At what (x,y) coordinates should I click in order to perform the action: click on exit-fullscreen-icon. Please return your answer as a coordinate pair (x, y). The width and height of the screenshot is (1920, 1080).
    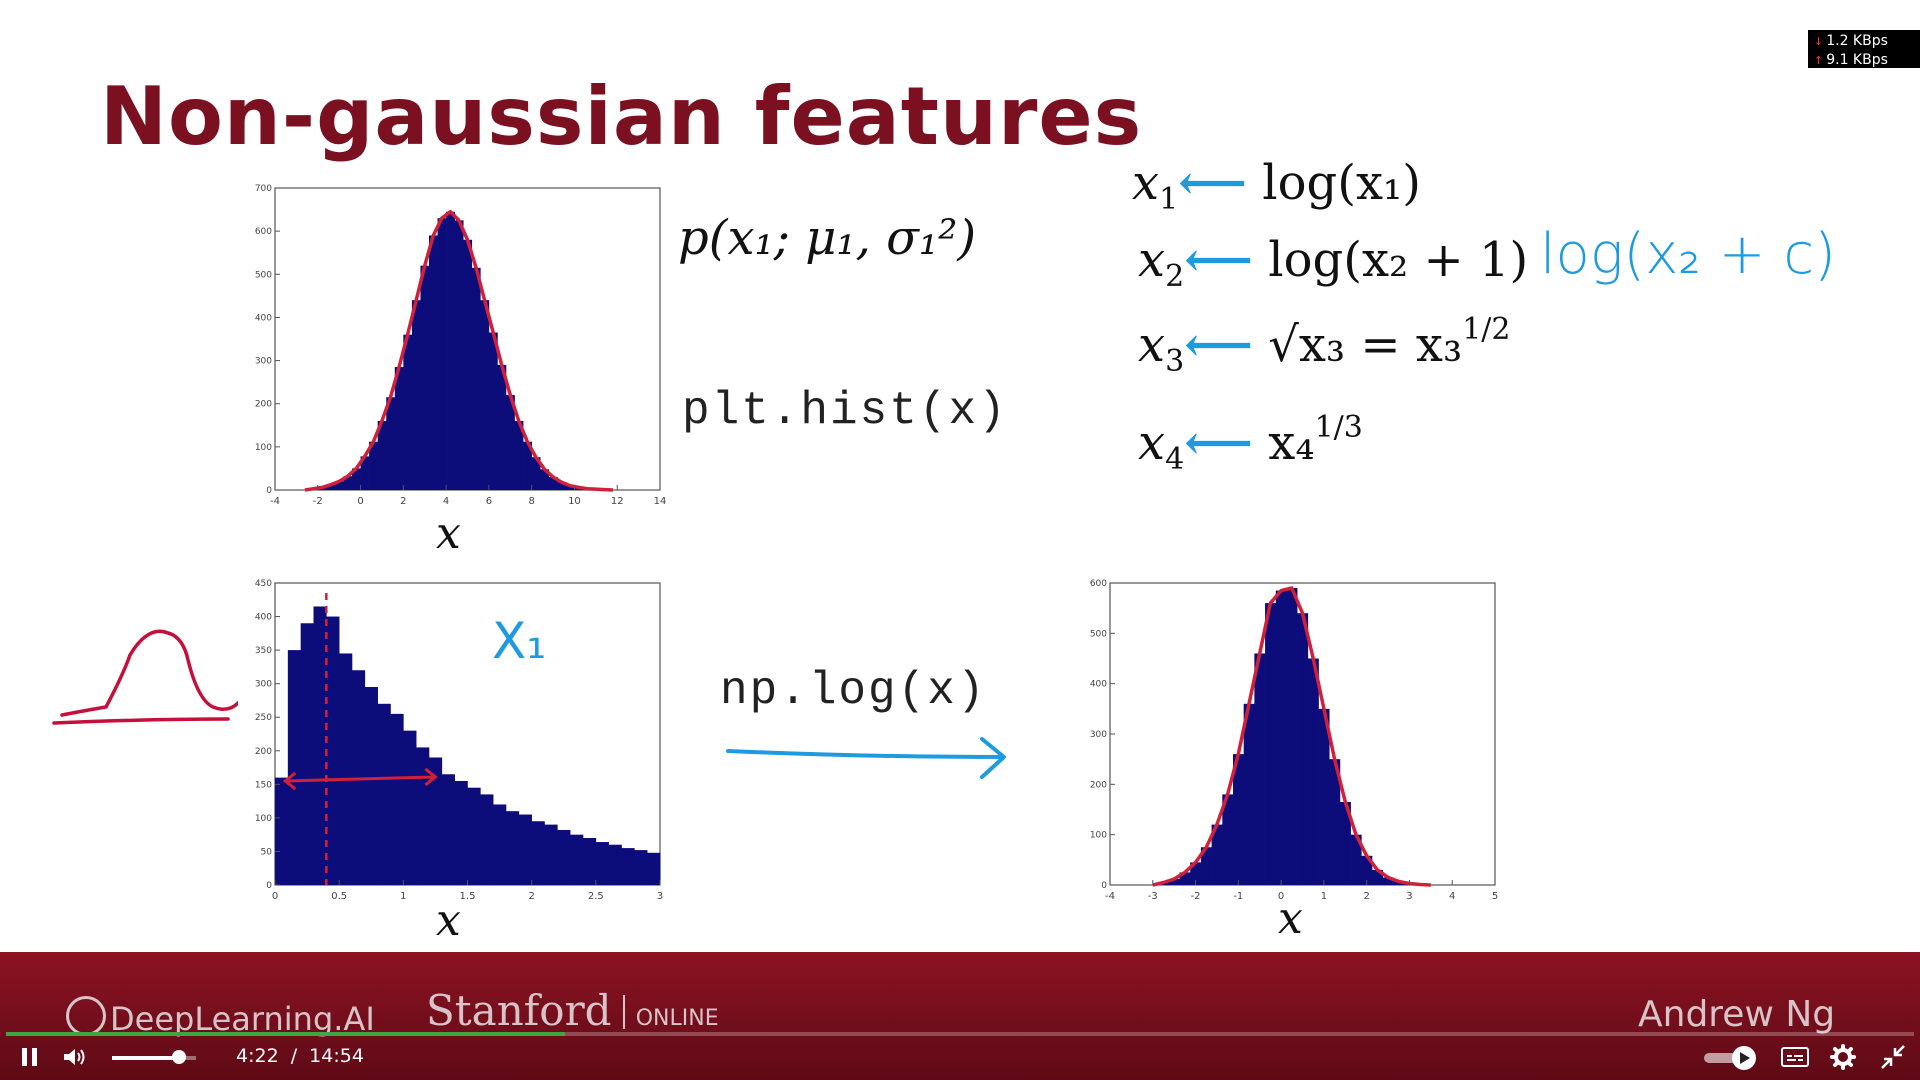
    Looking at the image, I should click on (1893, 1057).